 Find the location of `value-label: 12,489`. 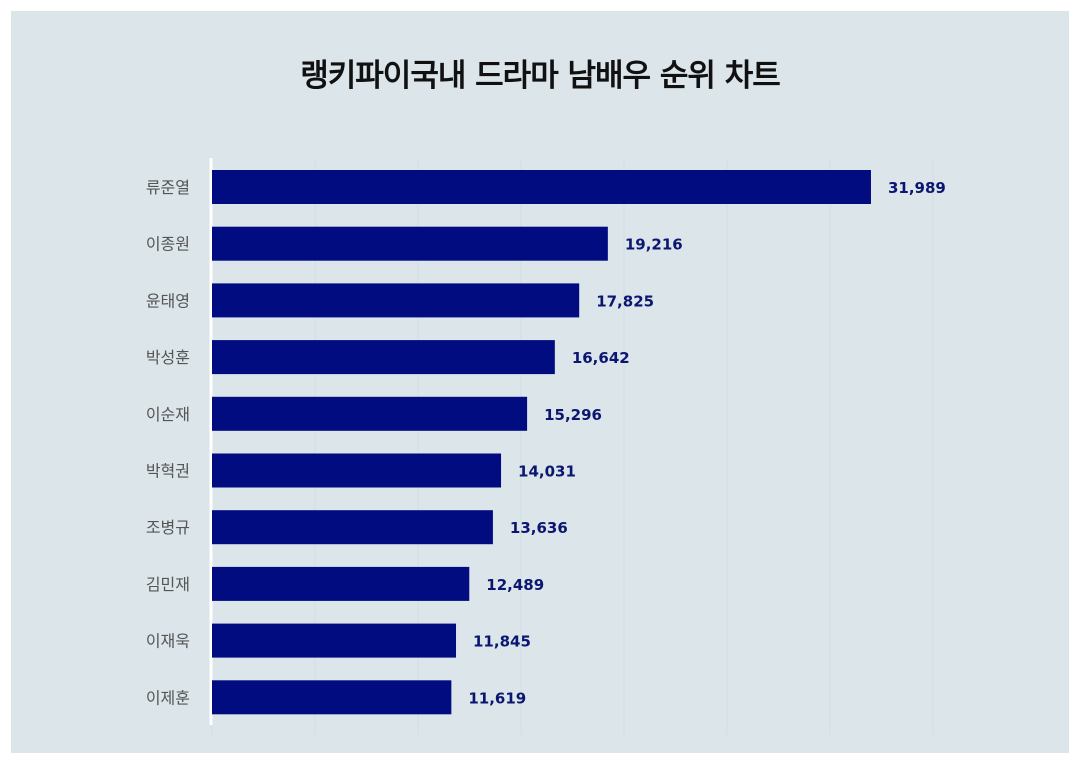

value-label: 12,489 is located at coordinates (515, 585).